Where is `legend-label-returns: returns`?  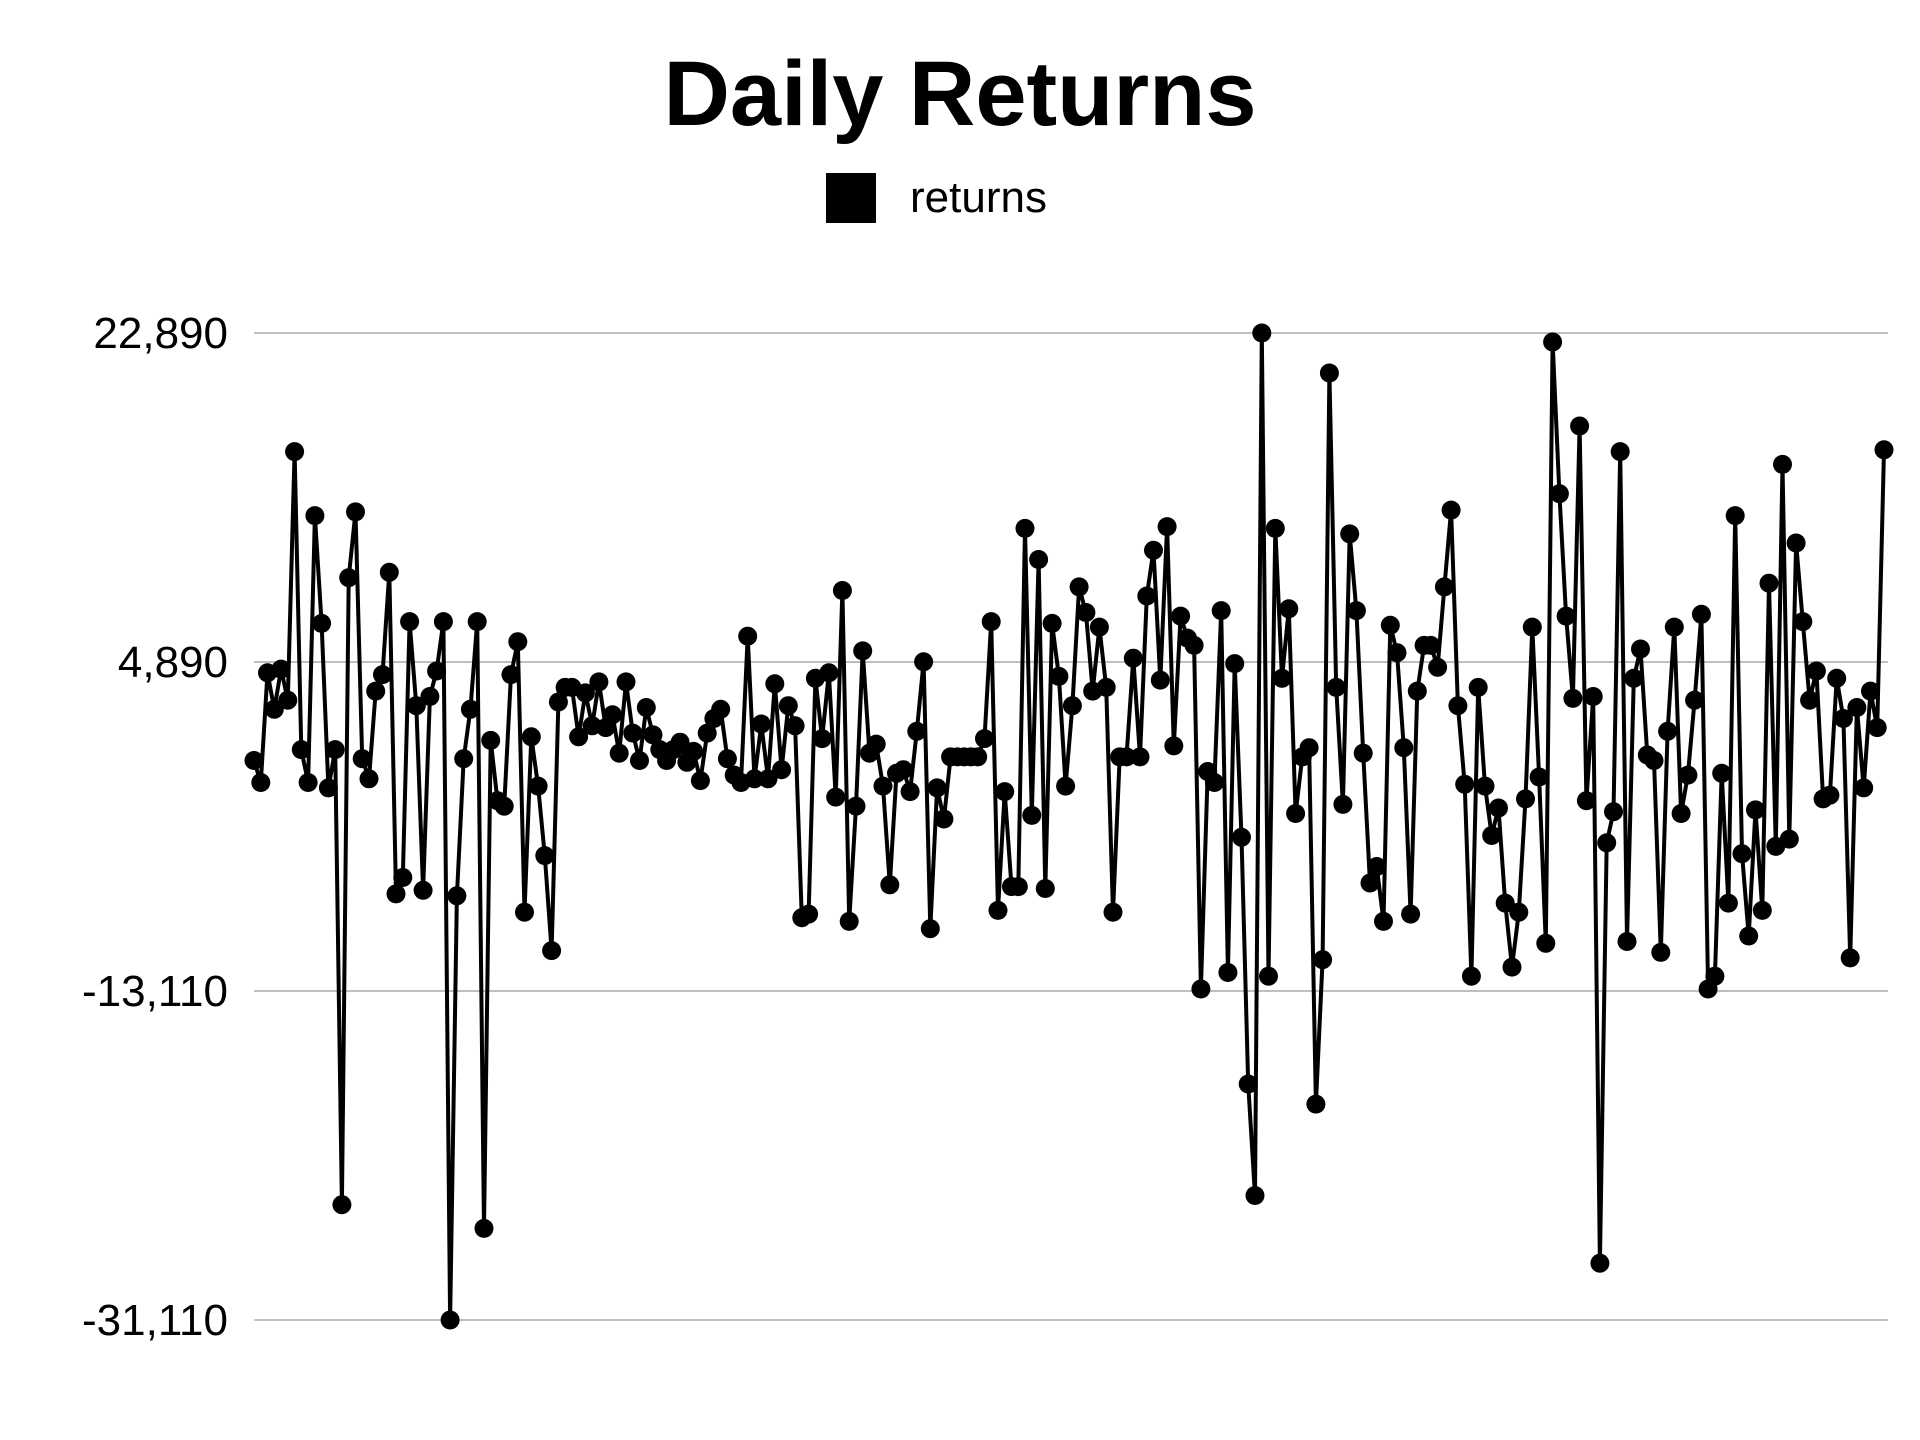
legend-label-returns: returns is located at coordinates (978, 197).